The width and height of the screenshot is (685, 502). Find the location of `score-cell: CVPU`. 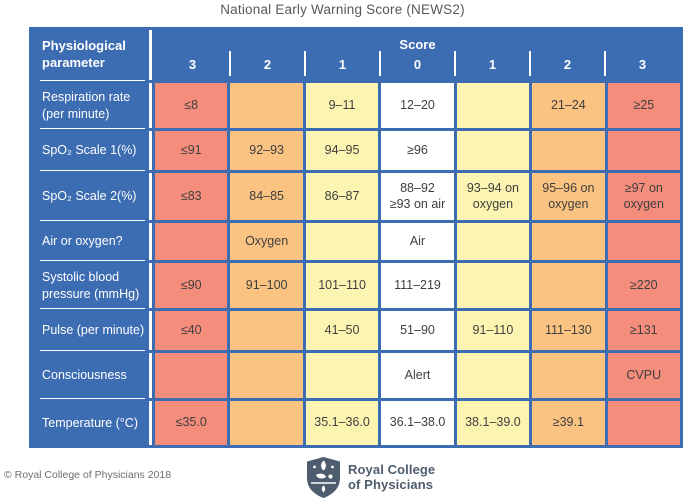

score-cell: CVPU is located at coordinates (643, 375).